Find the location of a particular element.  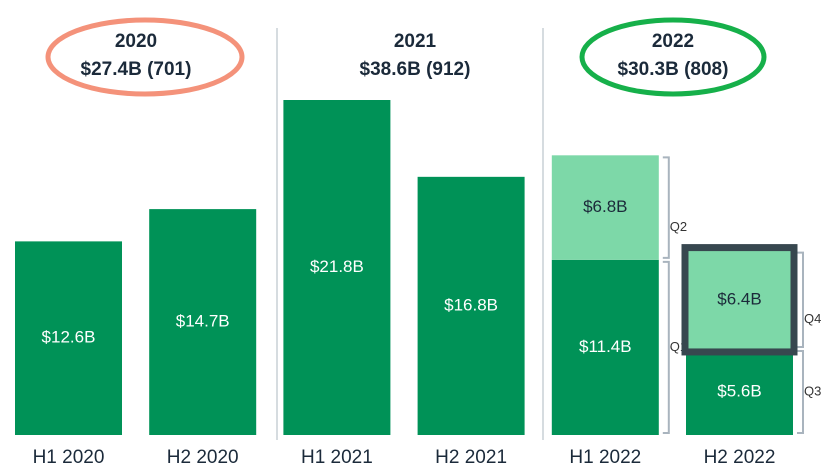

x-tick-label: H2 2022 is located at coordinates (740, 457).